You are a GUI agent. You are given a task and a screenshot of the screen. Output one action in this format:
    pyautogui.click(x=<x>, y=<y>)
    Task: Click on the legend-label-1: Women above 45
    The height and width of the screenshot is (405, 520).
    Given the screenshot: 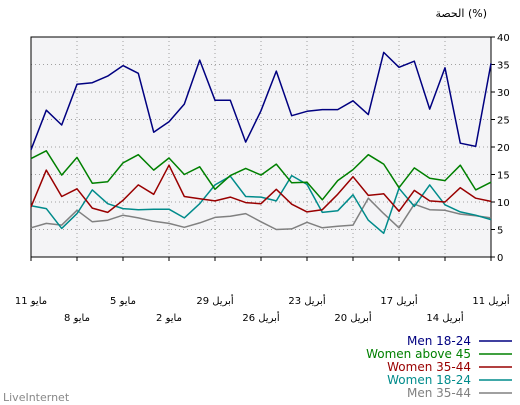 What is the action you would take?
    pyautogui.click(x=418, y=354)
    